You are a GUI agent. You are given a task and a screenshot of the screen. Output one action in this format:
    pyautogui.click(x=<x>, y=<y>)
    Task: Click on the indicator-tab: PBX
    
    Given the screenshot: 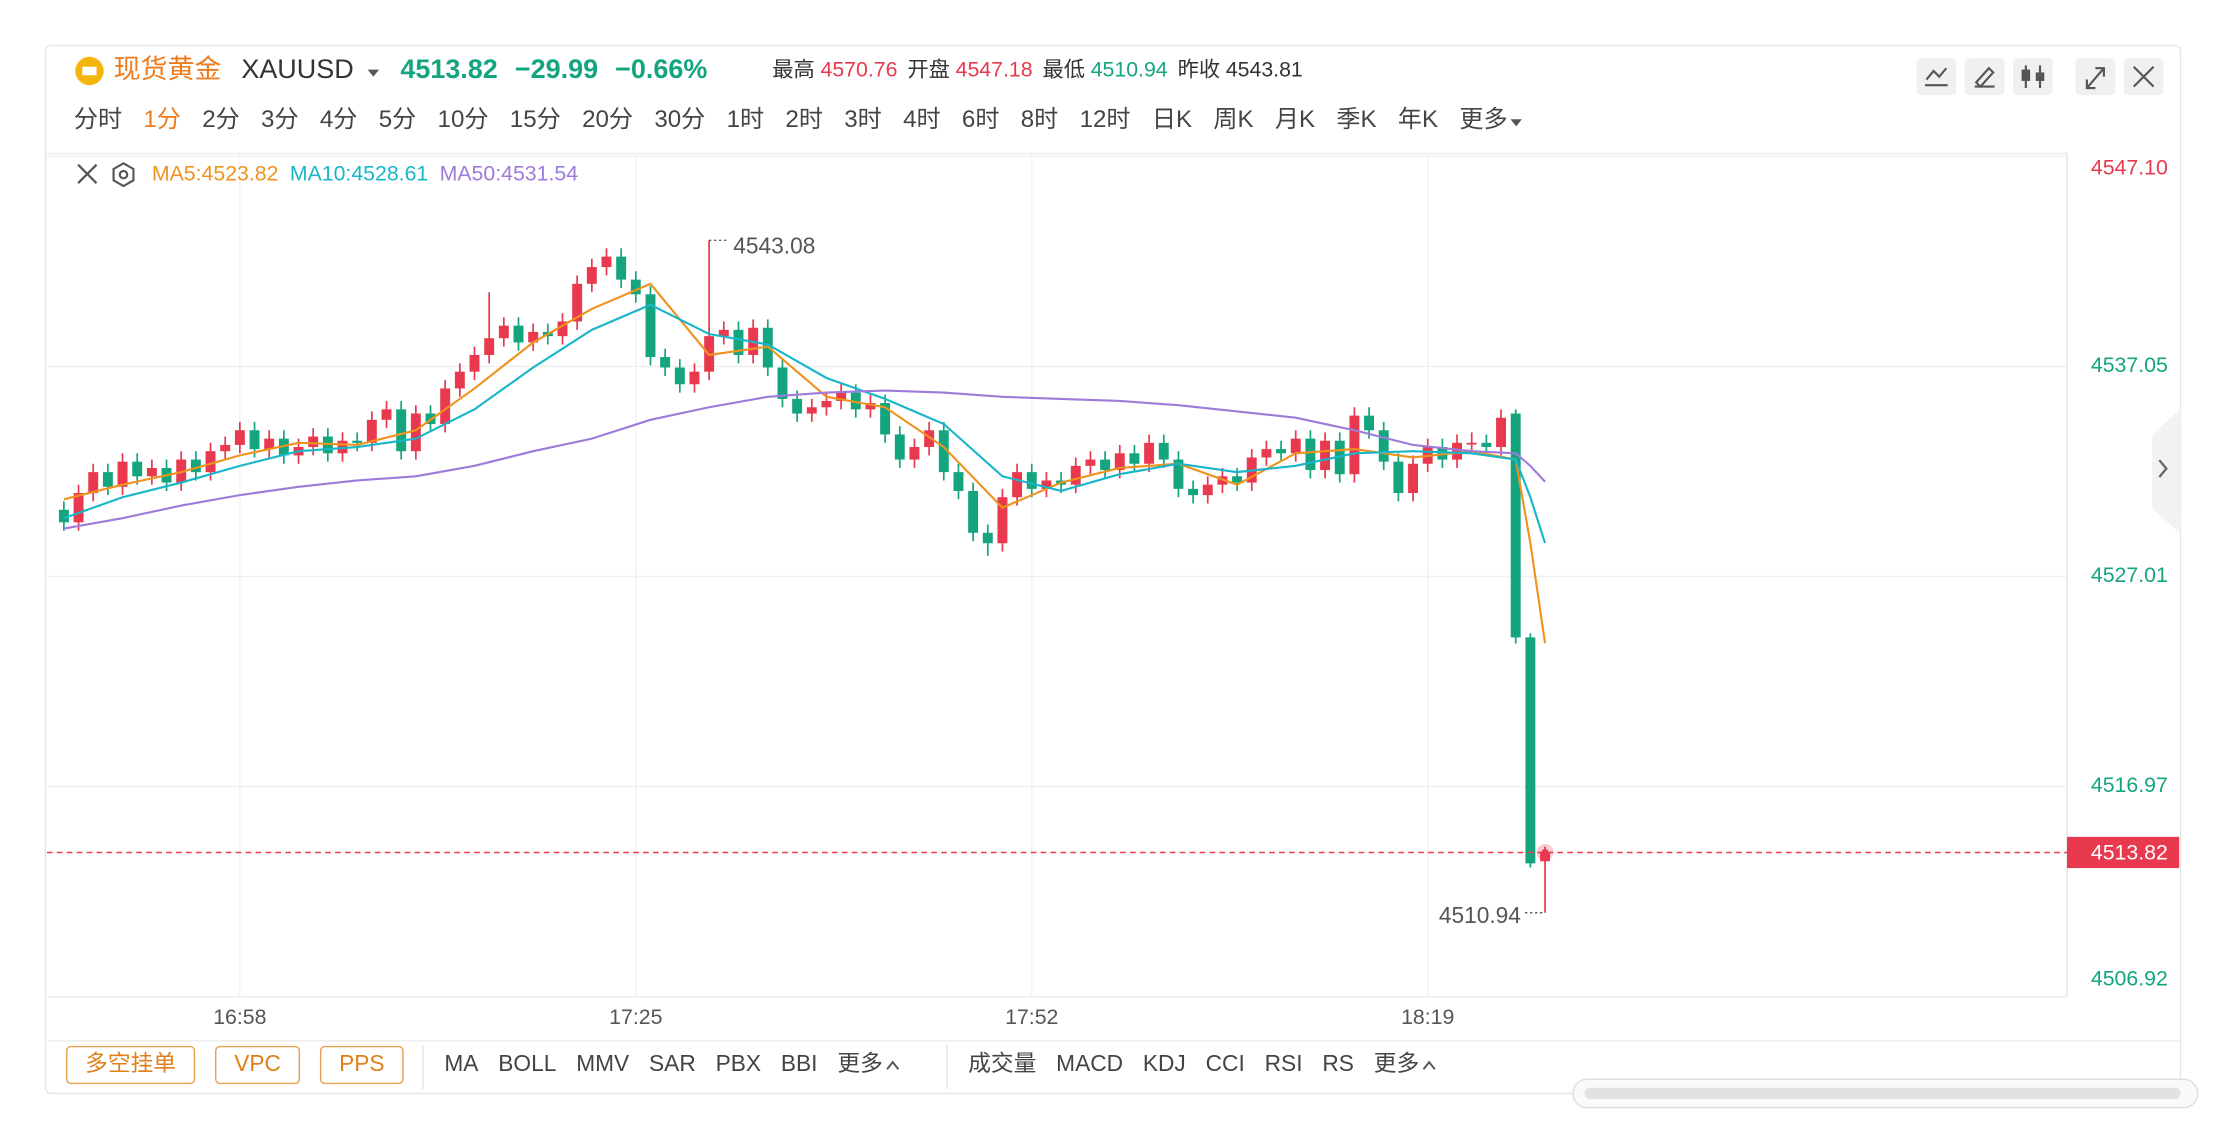 What is the action you would take?
    pyautogui.click(x=738, y=1063)
    